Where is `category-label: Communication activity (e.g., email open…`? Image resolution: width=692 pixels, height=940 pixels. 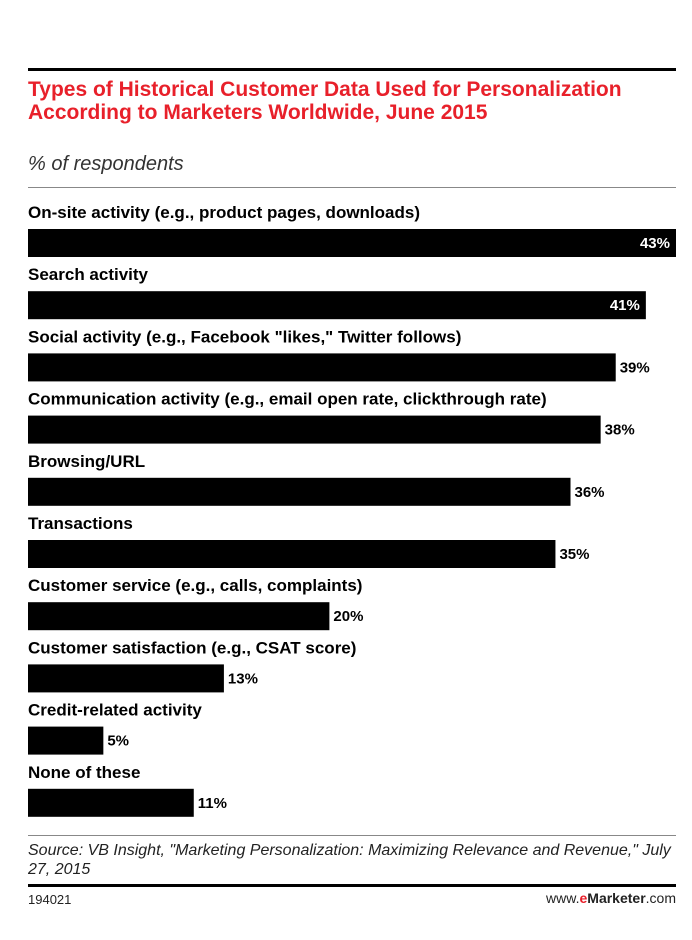 category-label: Communication activity (e.g., email open… is located at coordinates (287, 399).